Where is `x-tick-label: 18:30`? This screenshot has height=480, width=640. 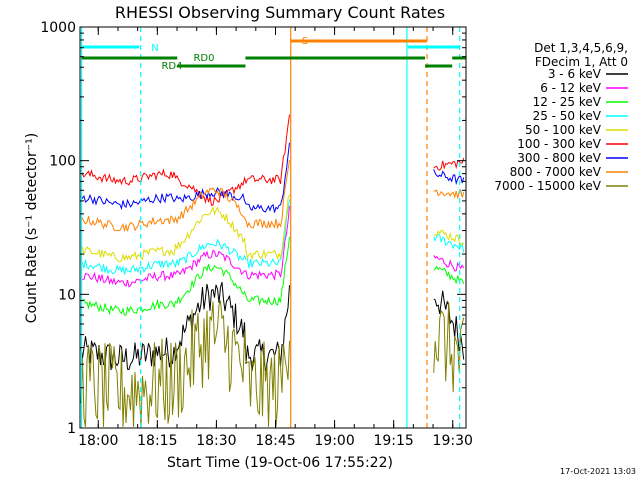
x-tick-label: 18:30 is located at coordinates (216, 441).